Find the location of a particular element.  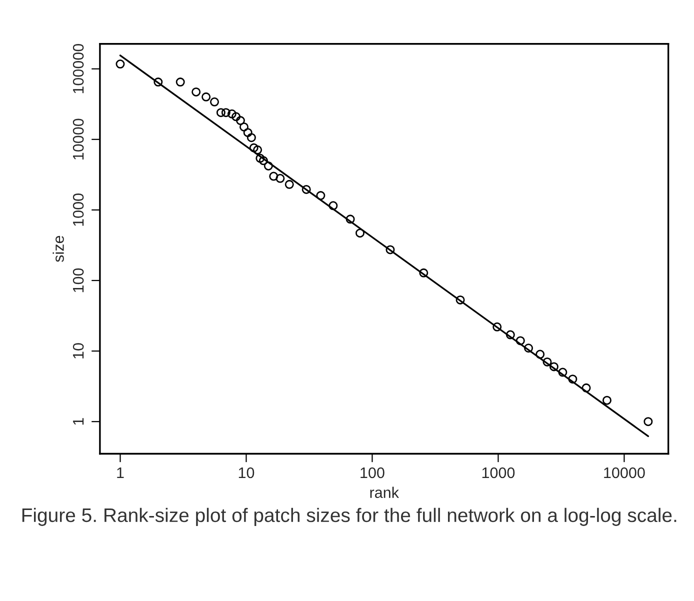

y-tick-label: 10000 is located at coordinates (78, 139).